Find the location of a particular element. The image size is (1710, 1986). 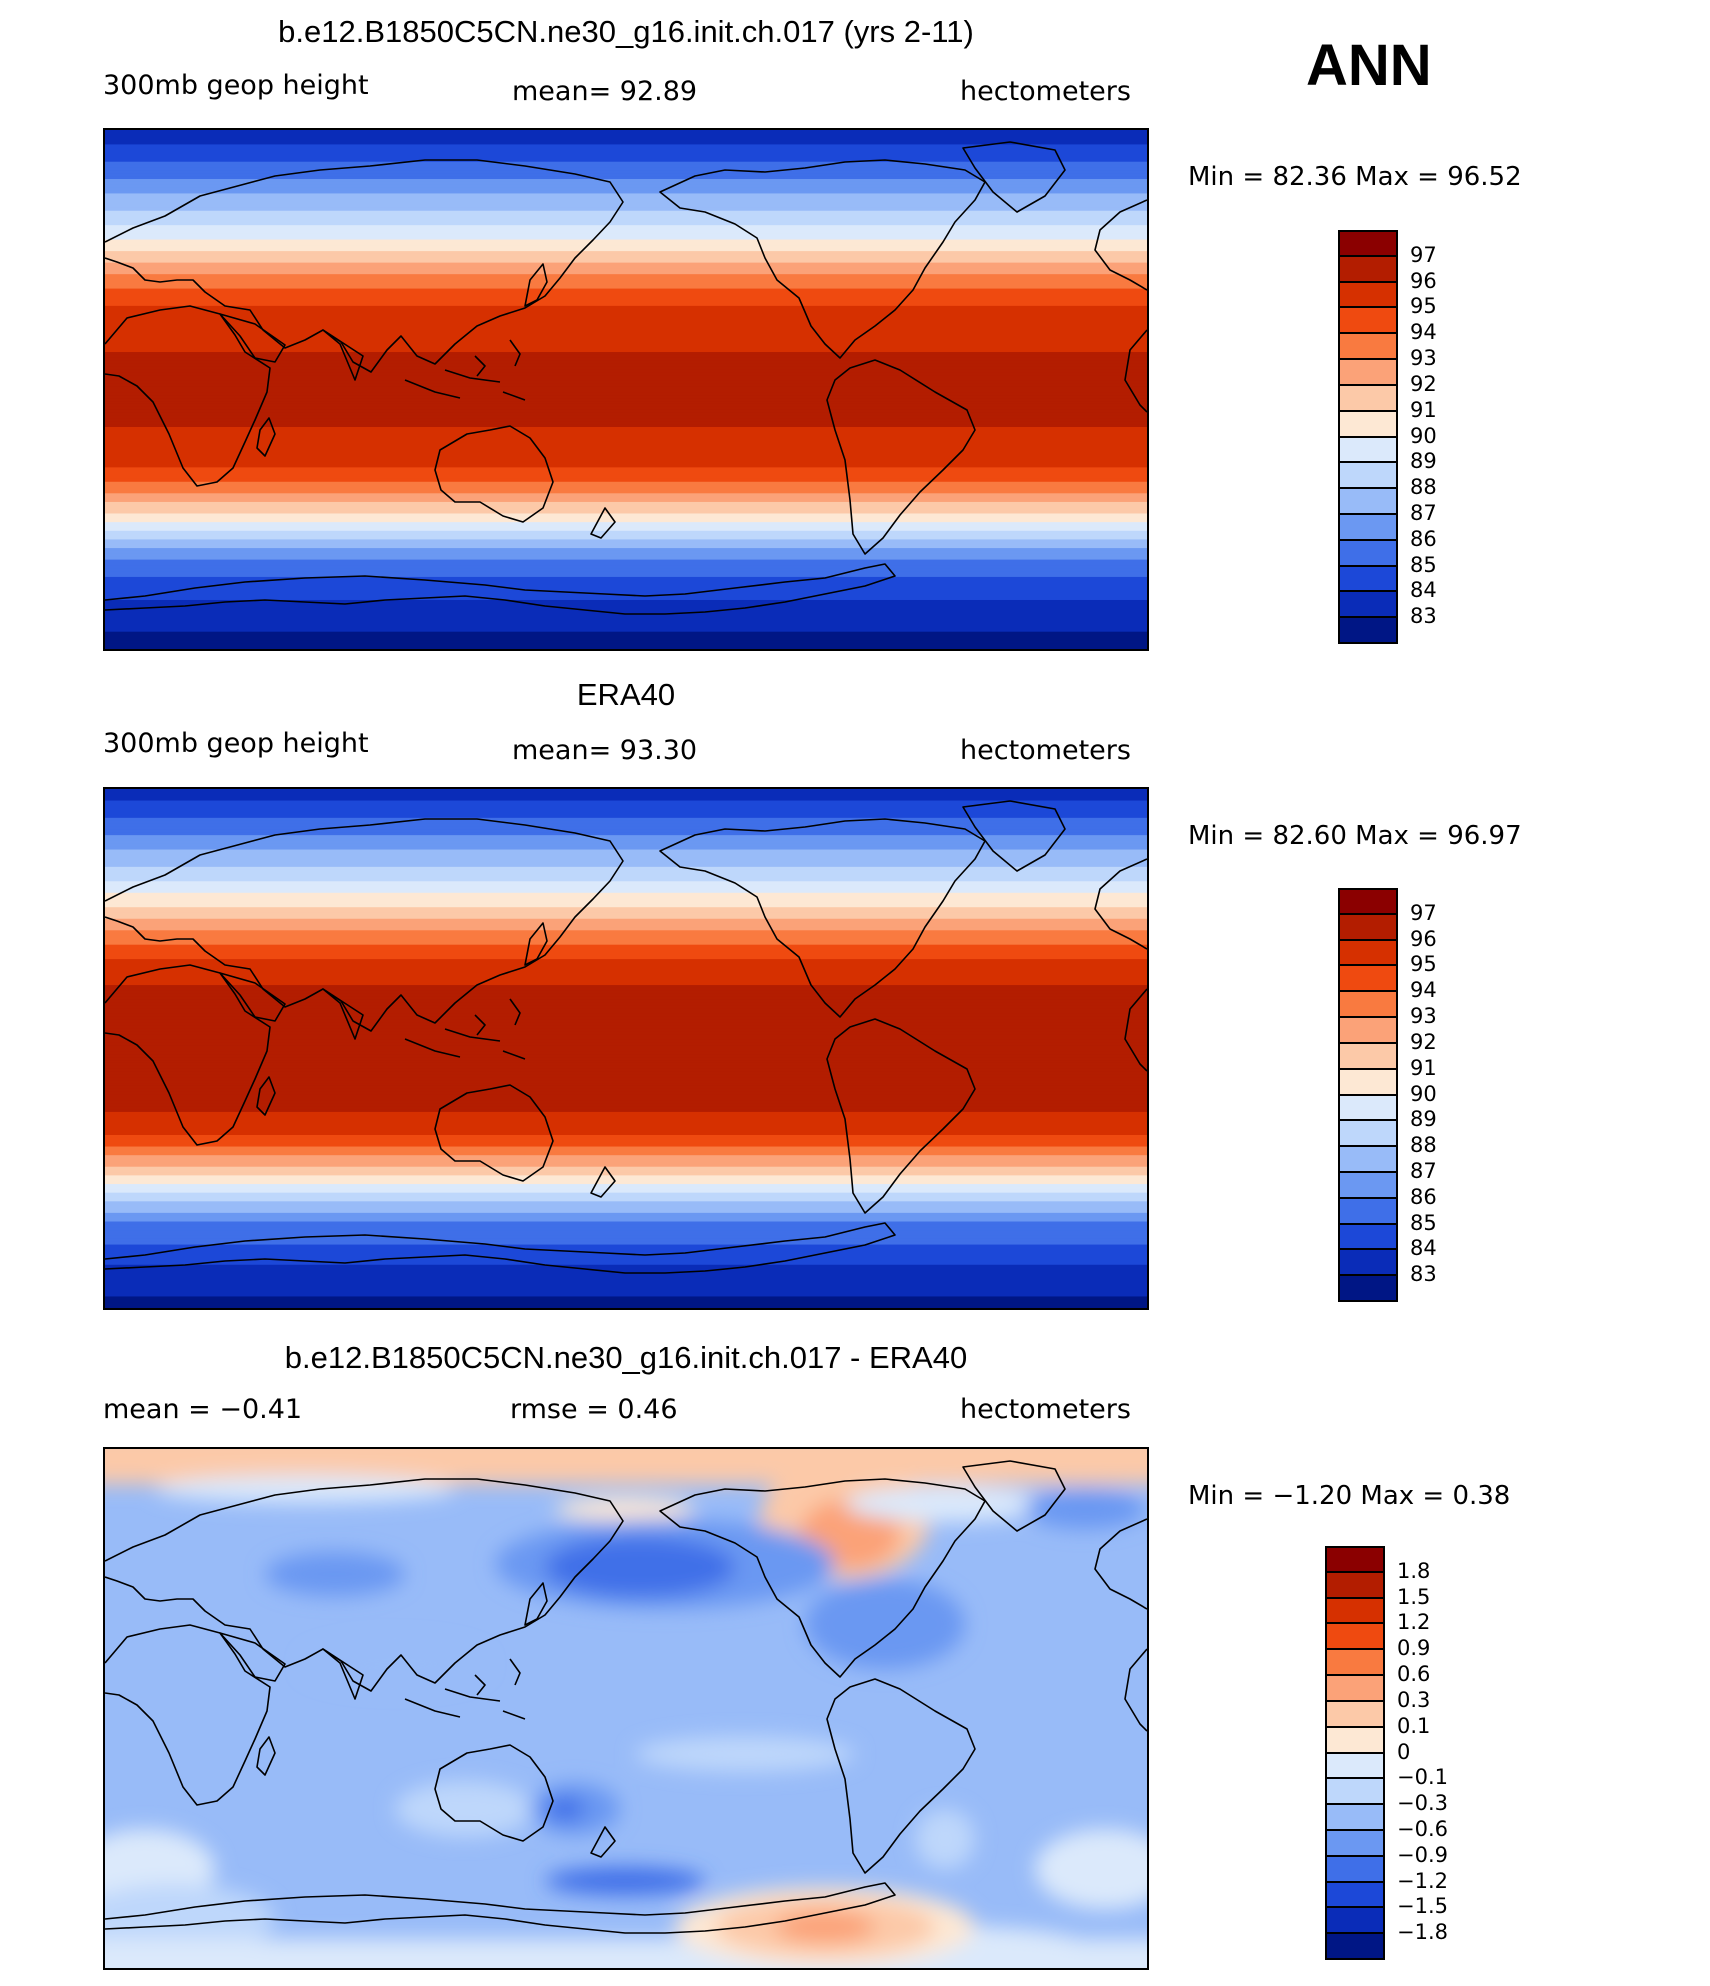

panel-1-colorbar: 97 96 95 94 93 92 91 90 89 88 87 86 85 84 83 is located at coordinates (1423, 437).